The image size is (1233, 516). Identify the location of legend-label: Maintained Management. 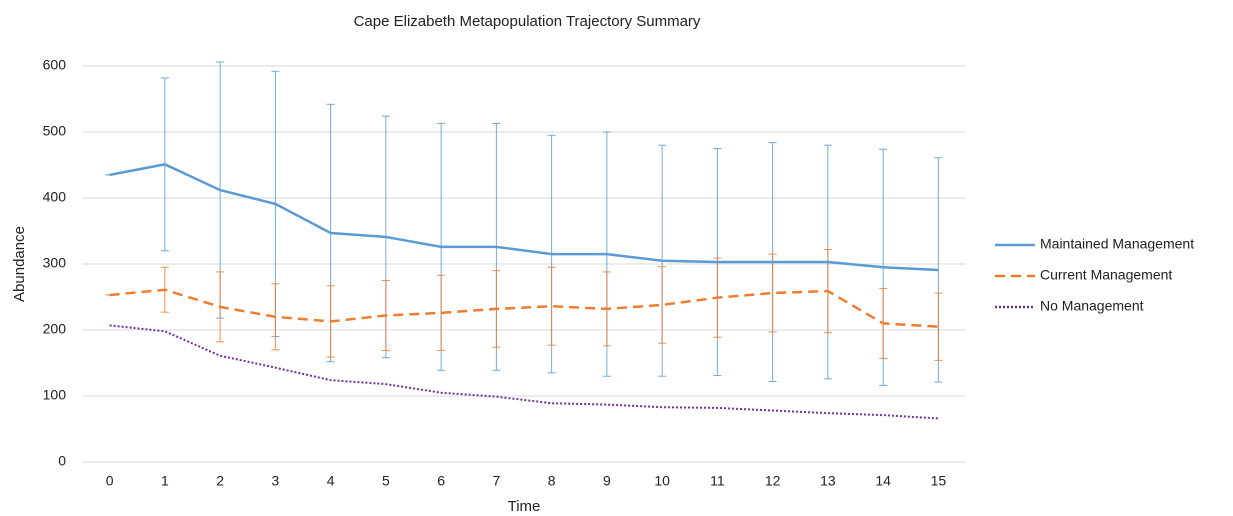
(1117, 244).